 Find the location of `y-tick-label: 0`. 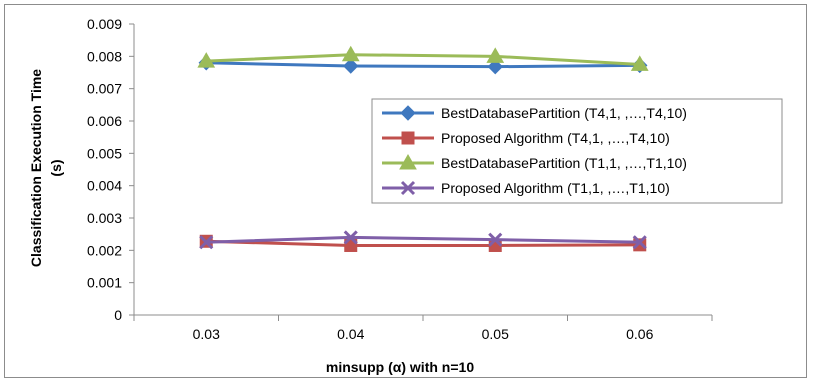

y-tick-label: 0 is located at coordinates (118, 315).